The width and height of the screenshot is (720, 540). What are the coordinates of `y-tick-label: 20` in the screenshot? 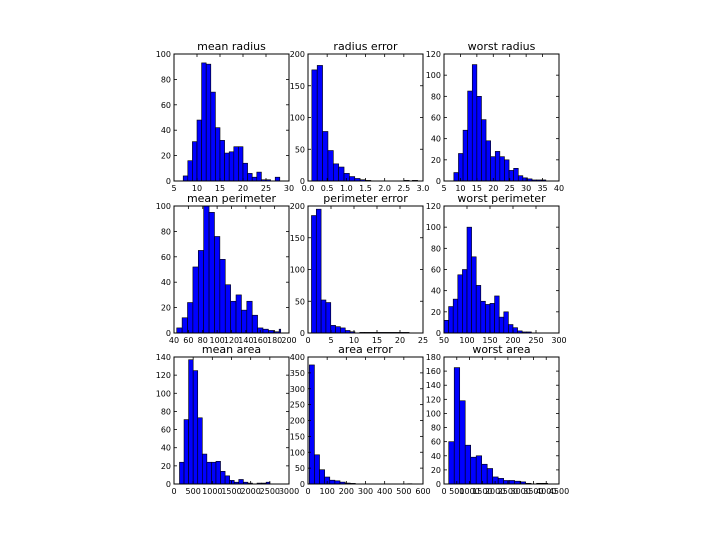 It's located at (166, 308).